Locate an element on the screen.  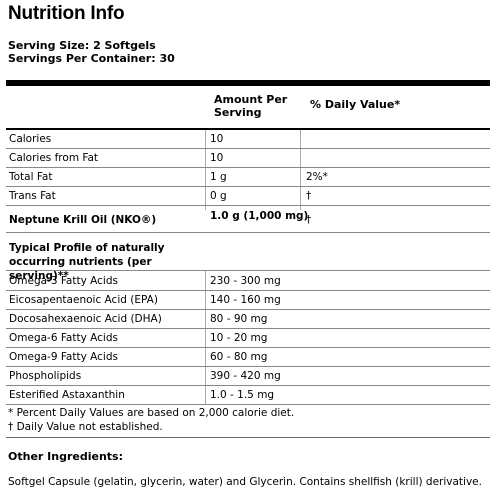
krill-amount: 1.0 g (1,000 mg) is located at coordinates (259, 216).